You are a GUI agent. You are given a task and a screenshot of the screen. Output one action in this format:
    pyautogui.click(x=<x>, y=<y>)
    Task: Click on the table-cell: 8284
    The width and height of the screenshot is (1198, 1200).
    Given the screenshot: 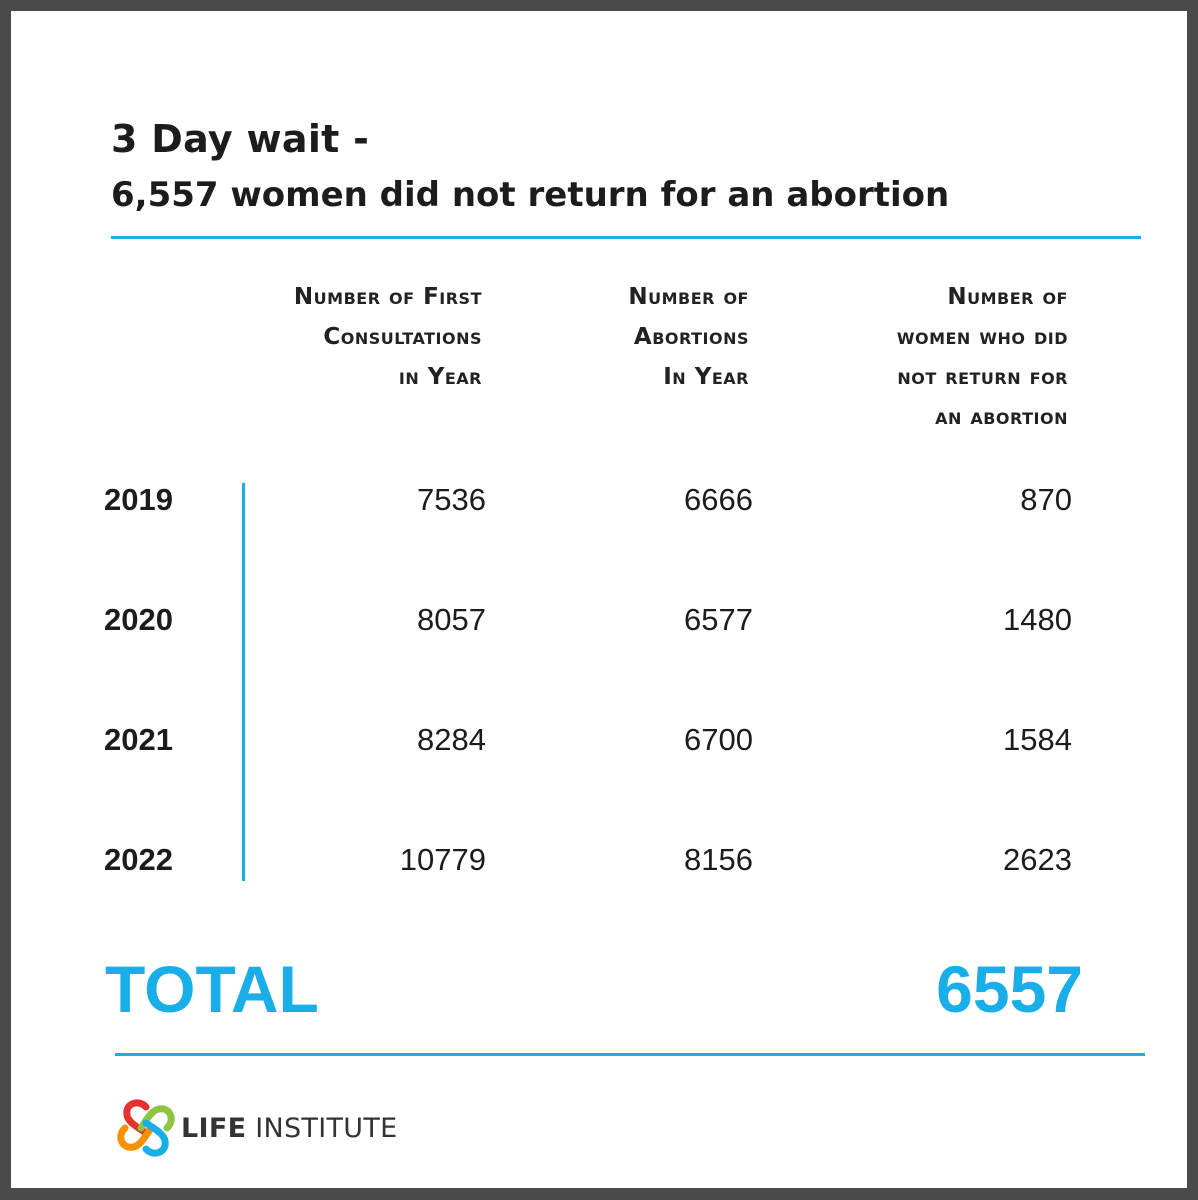 What is the action you would take?
    pyautogui.click(x=451, y=739)
    